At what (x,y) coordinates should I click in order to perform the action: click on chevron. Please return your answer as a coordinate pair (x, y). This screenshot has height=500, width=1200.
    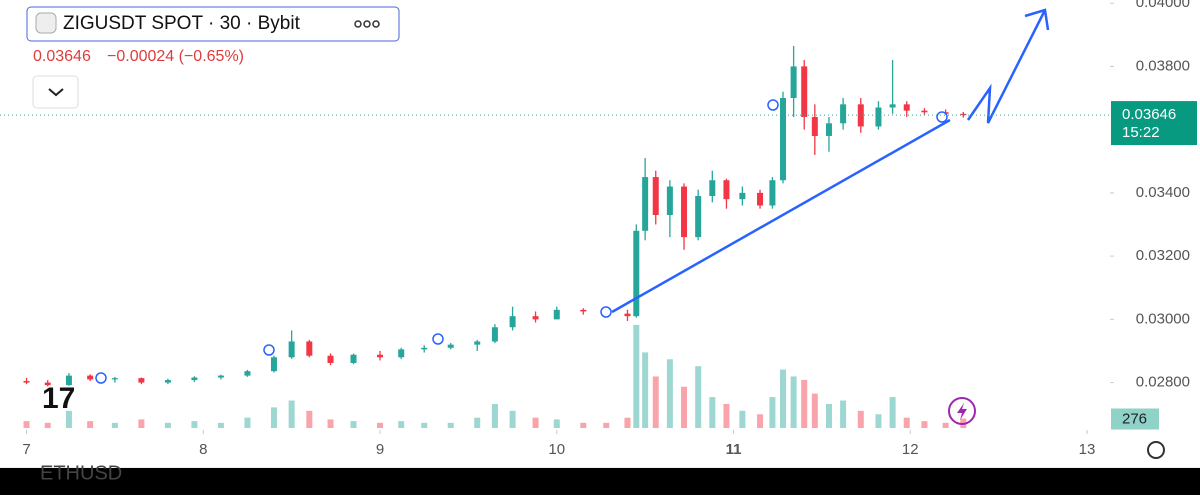
    Looking at the image, I should click on (56, 92).